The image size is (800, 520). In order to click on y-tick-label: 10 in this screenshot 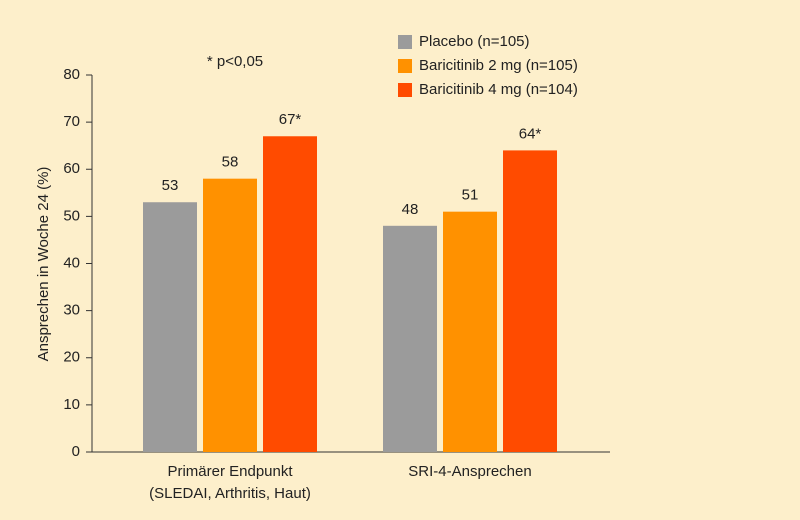, I will do `click(71, 404)`.